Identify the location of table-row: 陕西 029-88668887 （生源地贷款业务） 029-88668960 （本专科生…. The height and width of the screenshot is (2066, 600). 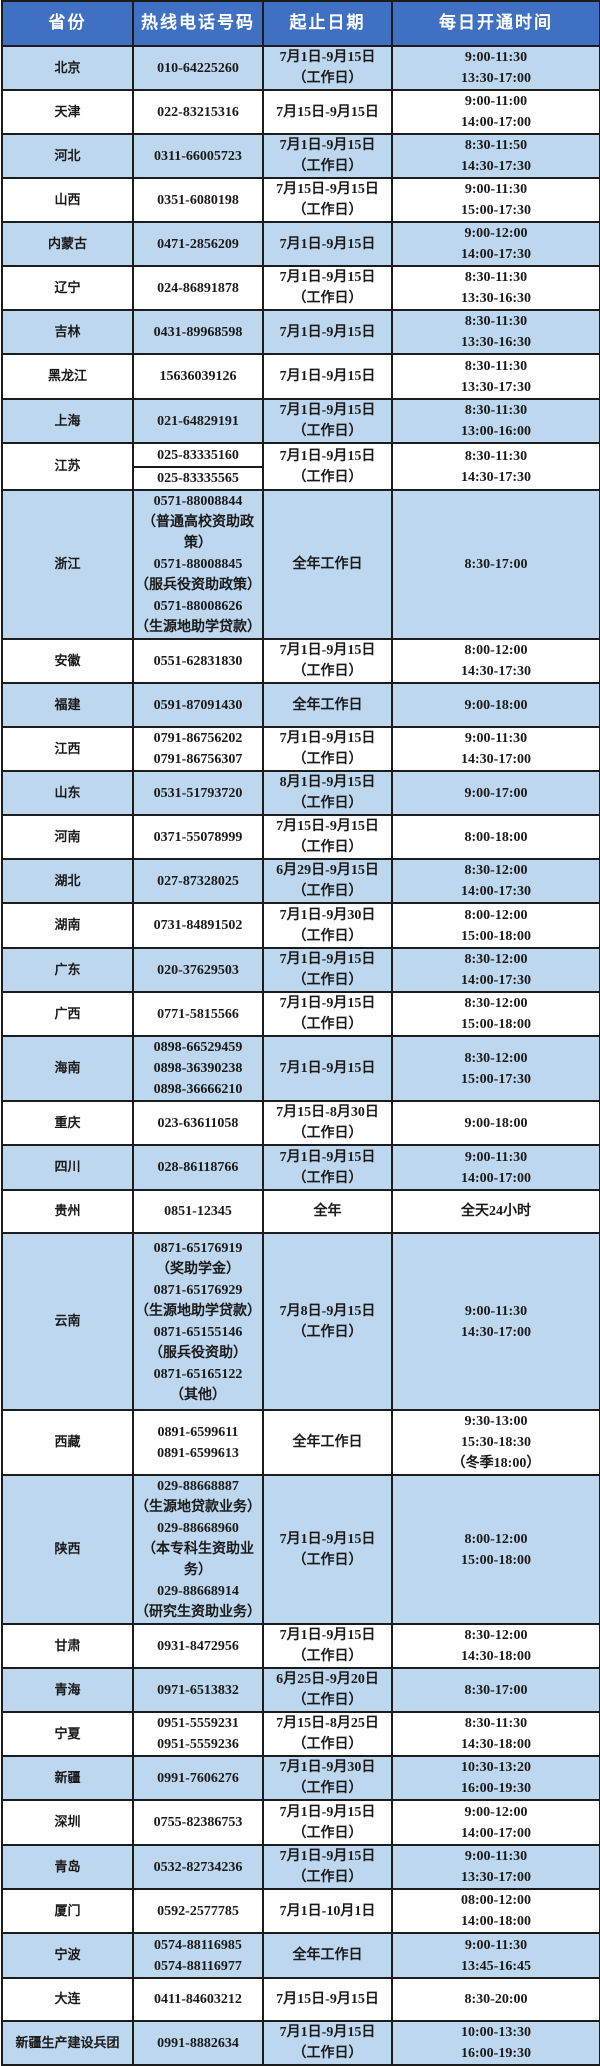
(300, 1549).